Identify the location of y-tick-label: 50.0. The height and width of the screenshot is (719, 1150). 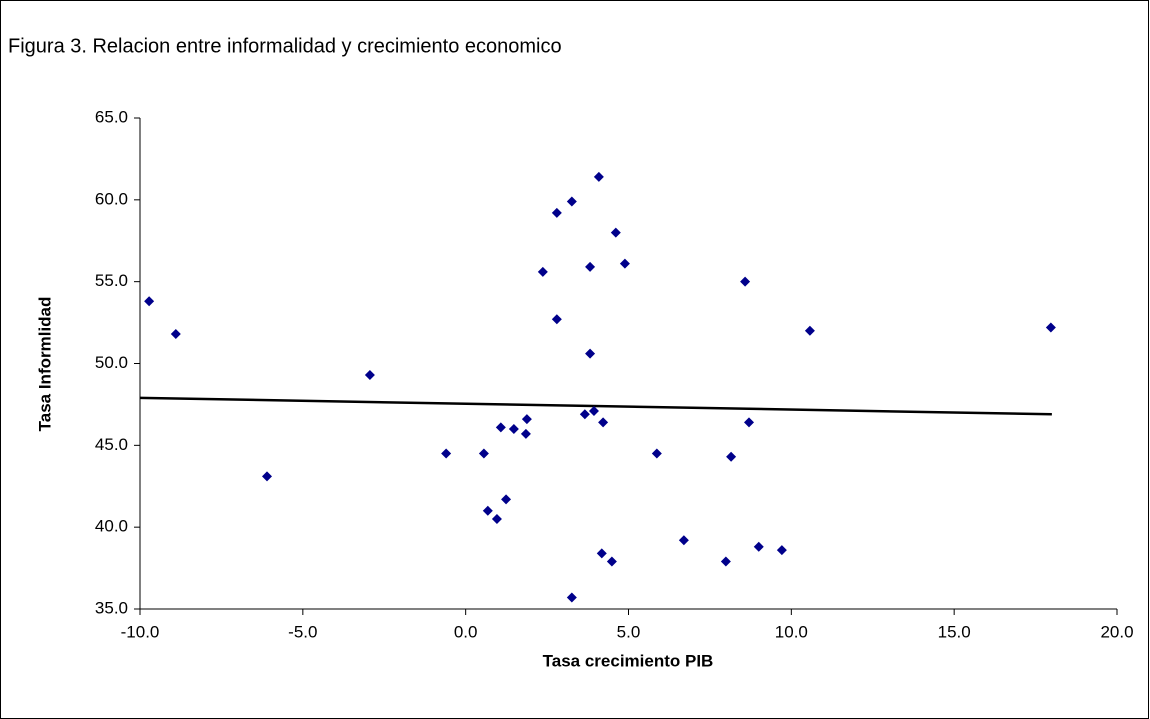
(111, 362).